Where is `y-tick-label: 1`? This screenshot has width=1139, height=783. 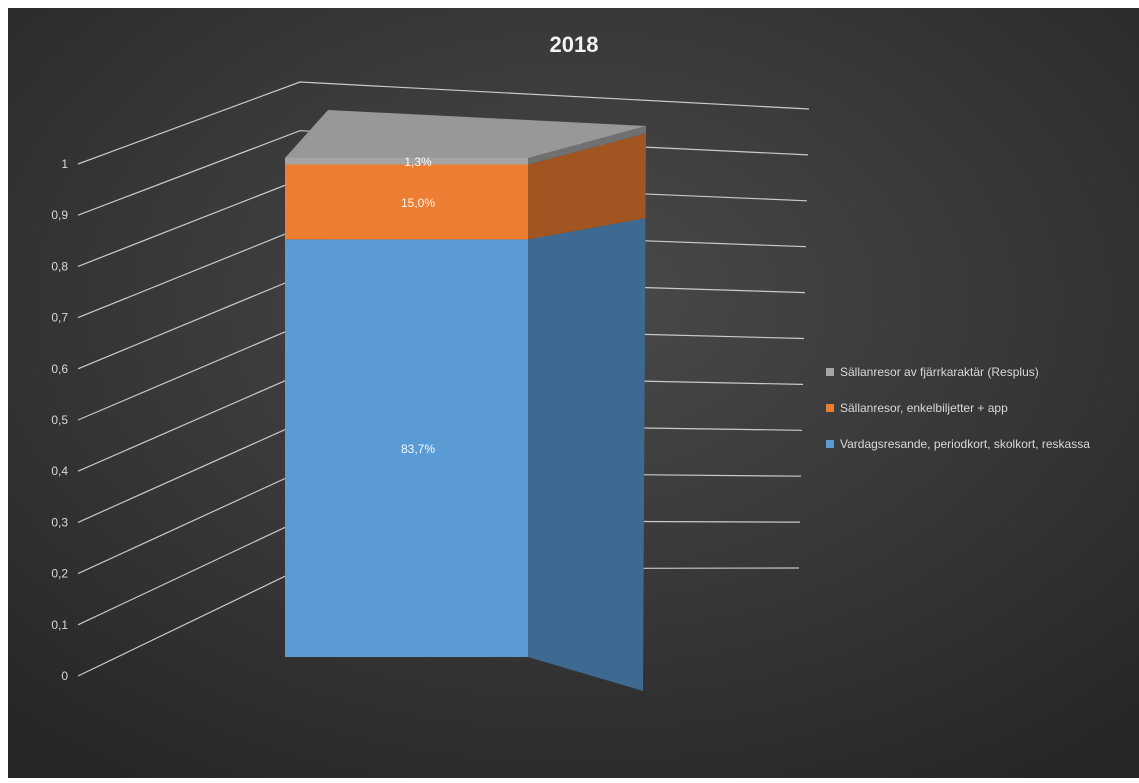
y-tick-label: 1 is located at coordinates (64, 164).